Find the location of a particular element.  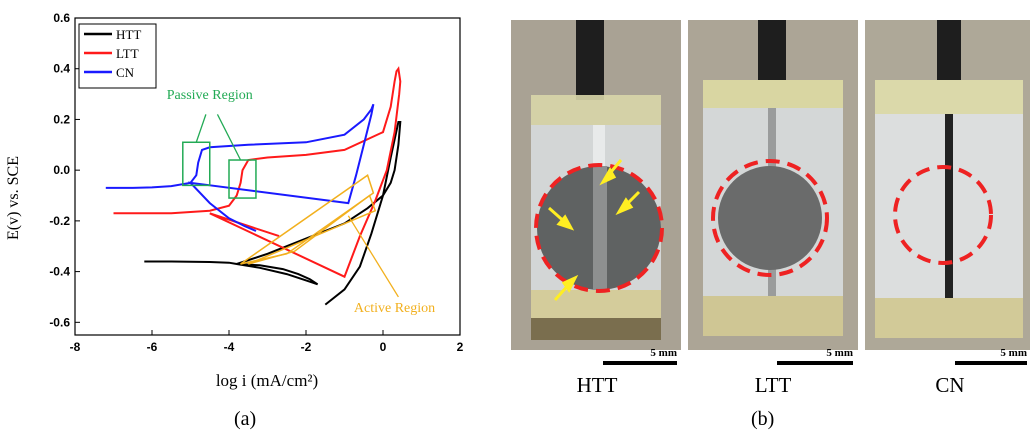

series-line-ltt is located at coordinates (257, 172).